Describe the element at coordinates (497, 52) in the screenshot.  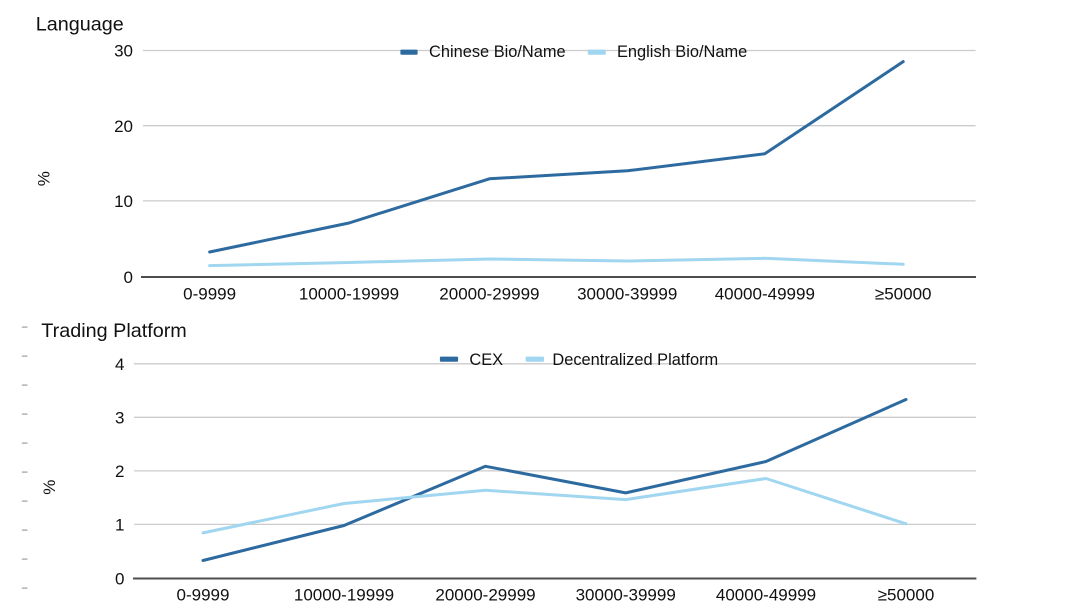
I see `svg-text: Chinese Bio/Name` at that location.